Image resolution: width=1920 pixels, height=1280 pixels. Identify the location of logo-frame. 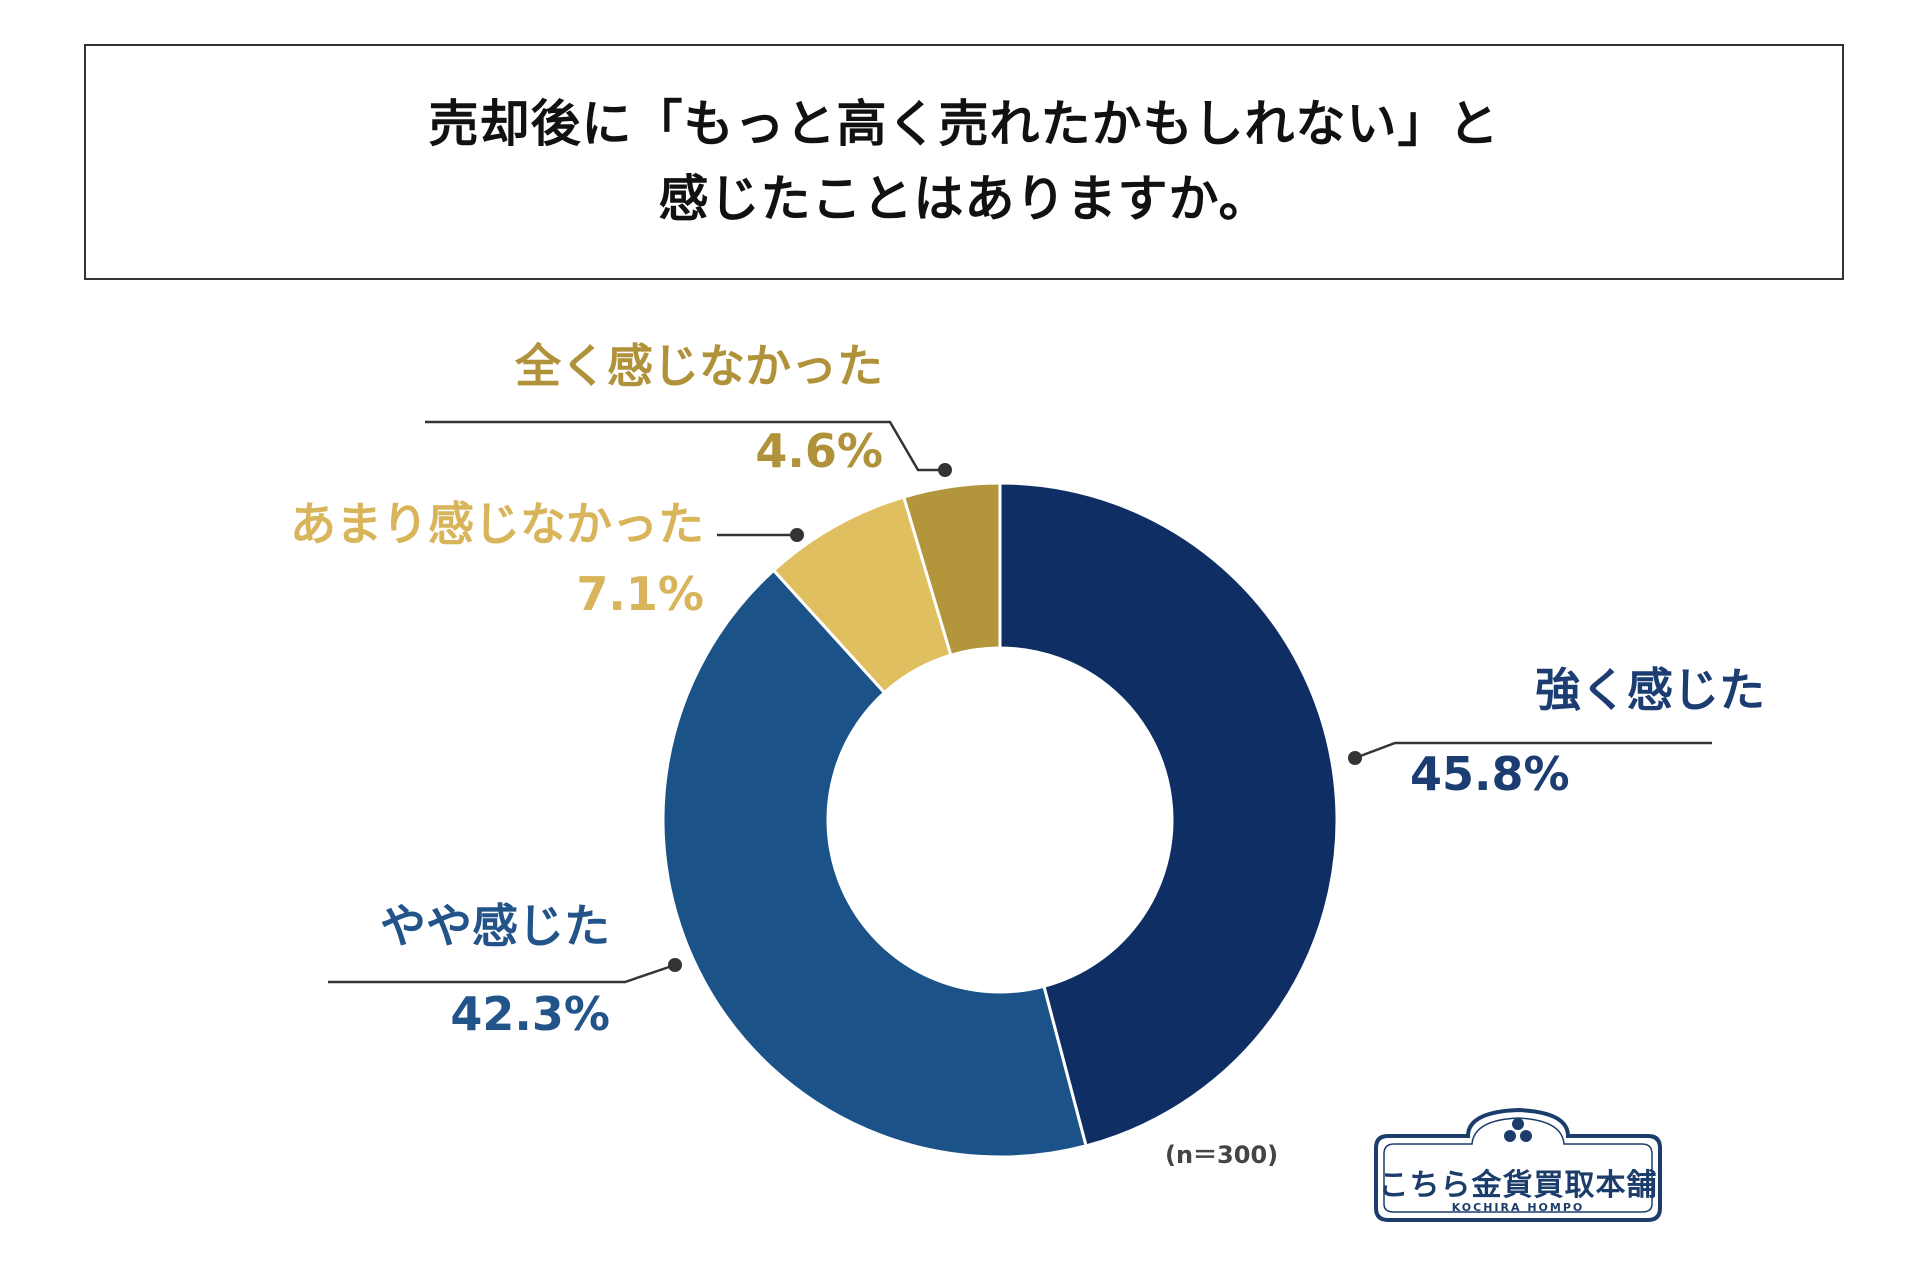
(1518, 1164).